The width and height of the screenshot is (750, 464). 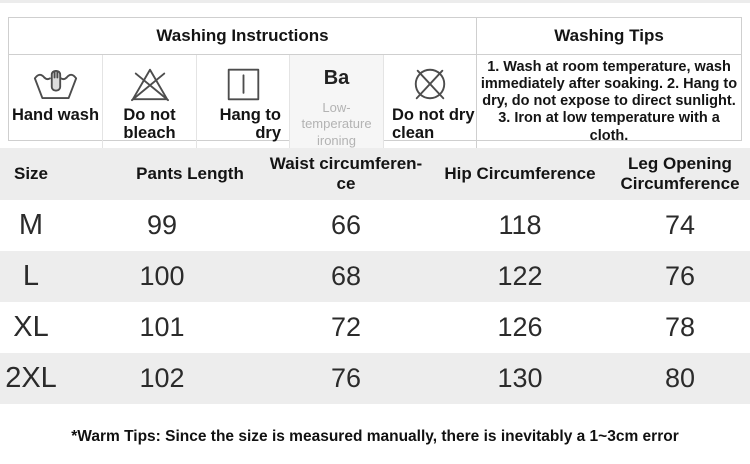 What do you see at coordinates (680, 276) in the screenshot?
I see `leg-opening-value: 76` at bounding box center [680, 276].